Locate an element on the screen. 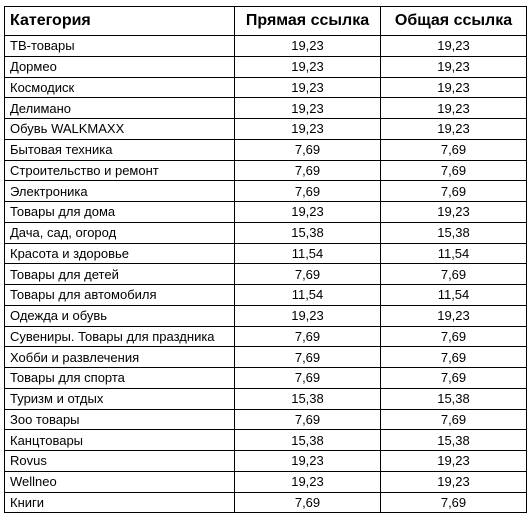 This screenshot has height=514, width=532. category-cell: Товары для детей is located at coordinates (119, 274).